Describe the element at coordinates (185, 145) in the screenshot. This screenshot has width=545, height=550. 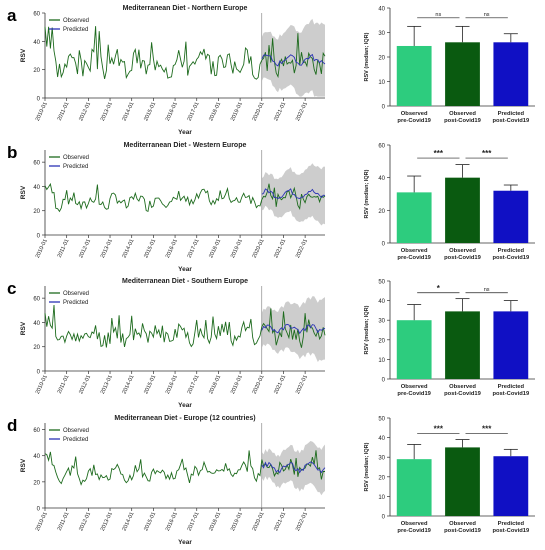
I see `chart-title: Mediterranean Diet - Western Europe` at that location.